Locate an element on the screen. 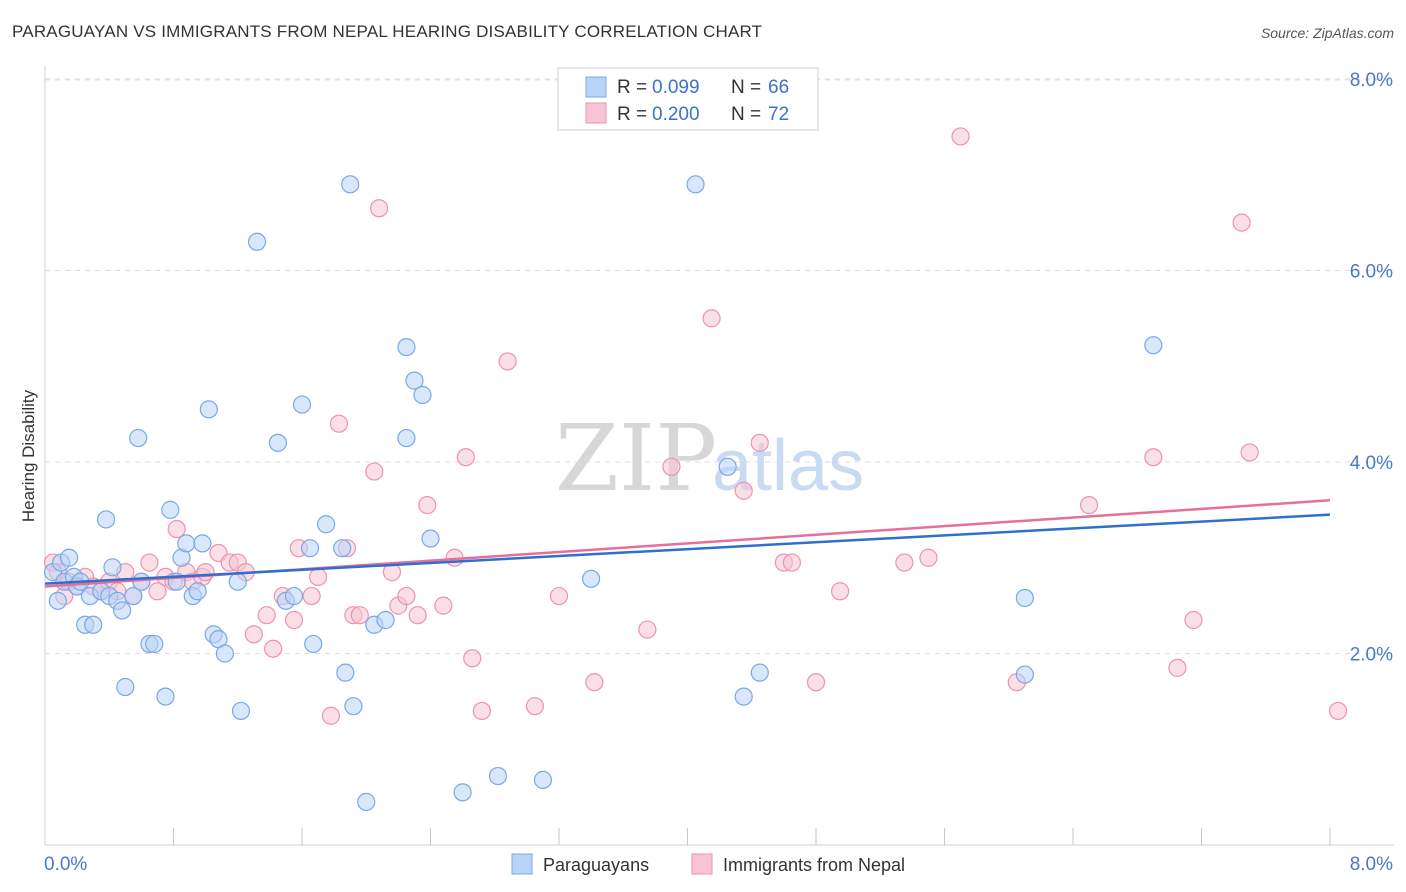  y-axis-label: Hearing Disability is located at coordinates (28, 455).